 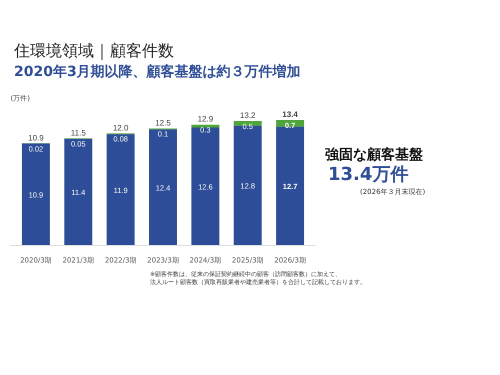 I want to click on text: 強固な顧客基盤, so click(x=374, y=155).